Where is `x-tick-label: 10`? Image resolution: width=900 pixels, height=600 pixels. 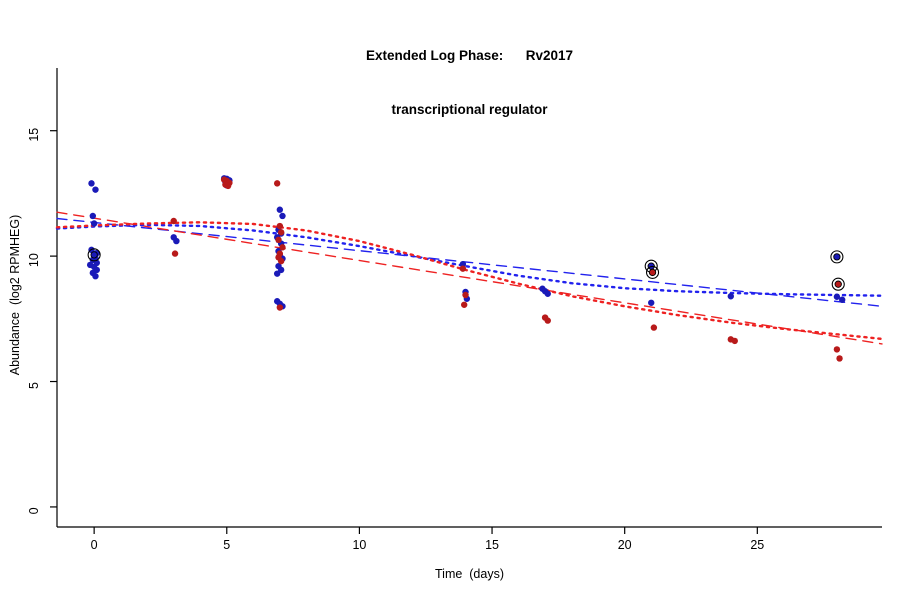 x-tick-label: 10 is located at coordinates (359, 545).